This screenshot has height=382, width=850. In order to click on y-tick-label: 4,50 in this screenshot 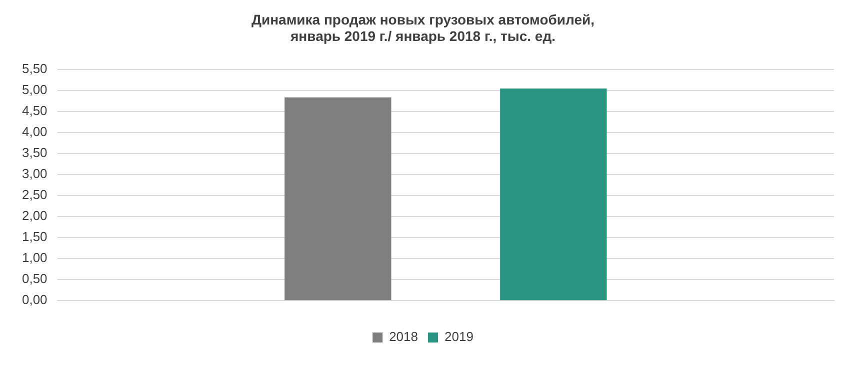, I will do `click(35, 110)`.